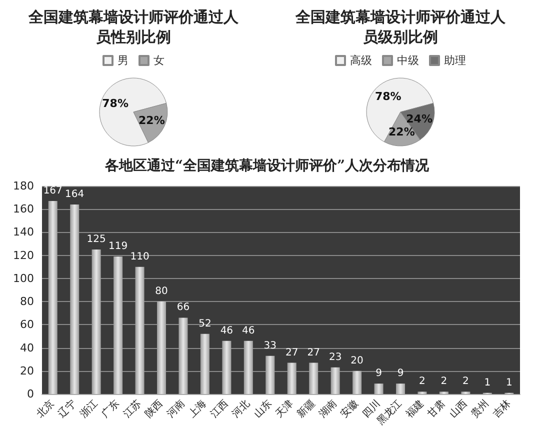  What do you see at coordinates (23, 186) in the screenshot?
I see `y-tick-label: 180` at bounding box center [23, 186].